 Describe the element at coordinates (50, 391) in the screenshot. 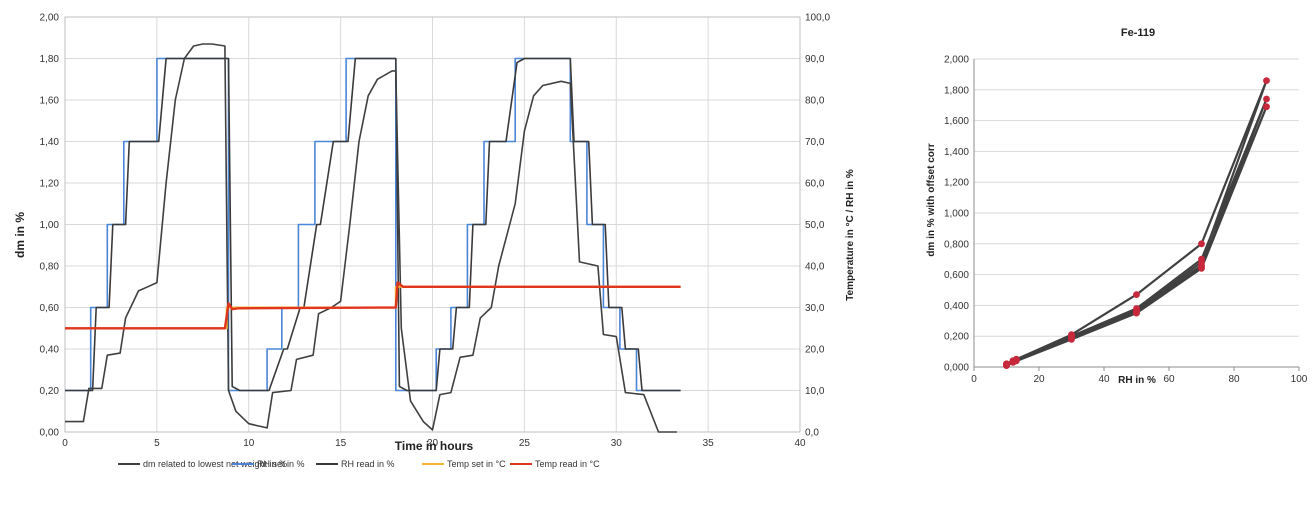

I see `y-tick-label: 0,20` at that location.